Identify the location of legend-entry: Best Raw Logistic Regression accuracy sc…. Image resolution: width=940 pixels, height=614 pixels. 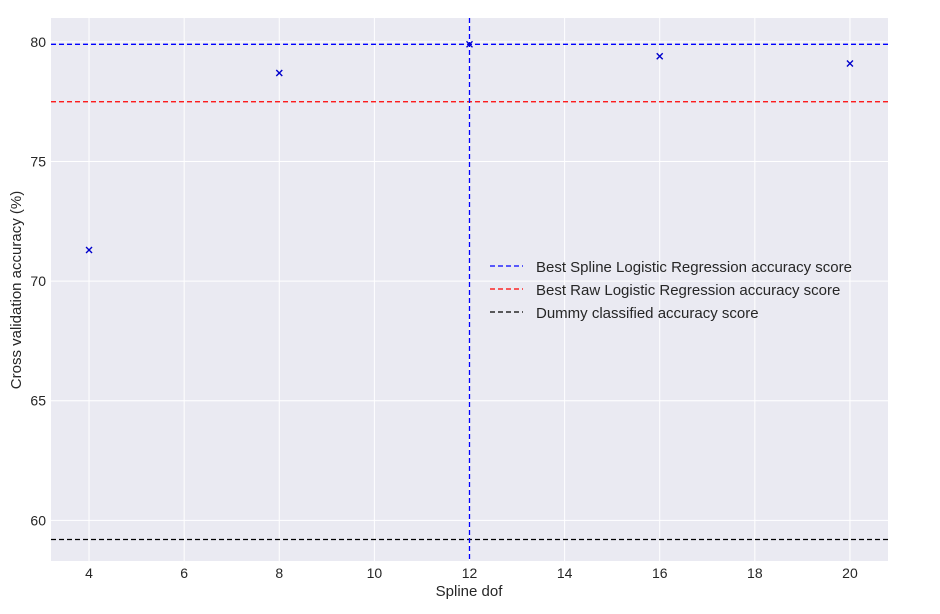
(665, 290).